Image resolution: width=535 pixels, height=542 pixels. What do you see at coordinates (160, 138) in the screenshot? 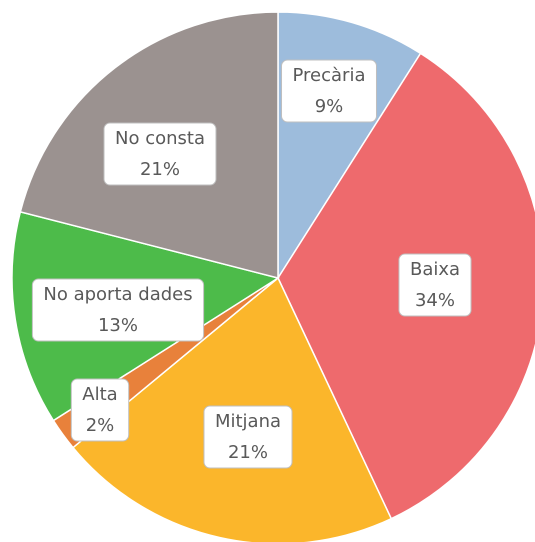
I see `slice-label: No consta` at bounding box center [160, 138].